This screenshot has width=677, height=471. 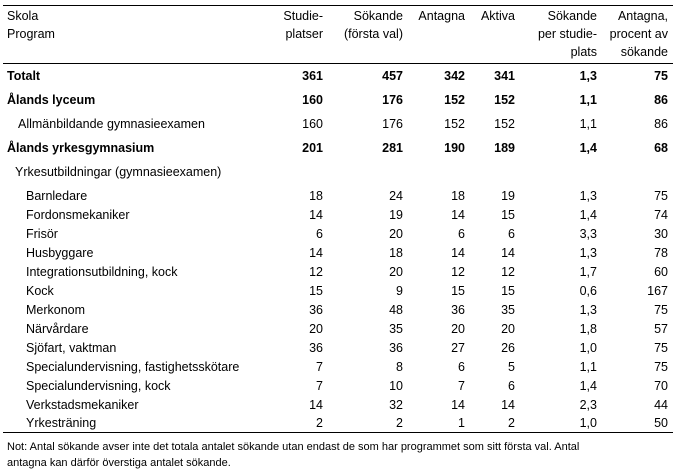 I want to click on cell: 44, so click(x=661, y=405).